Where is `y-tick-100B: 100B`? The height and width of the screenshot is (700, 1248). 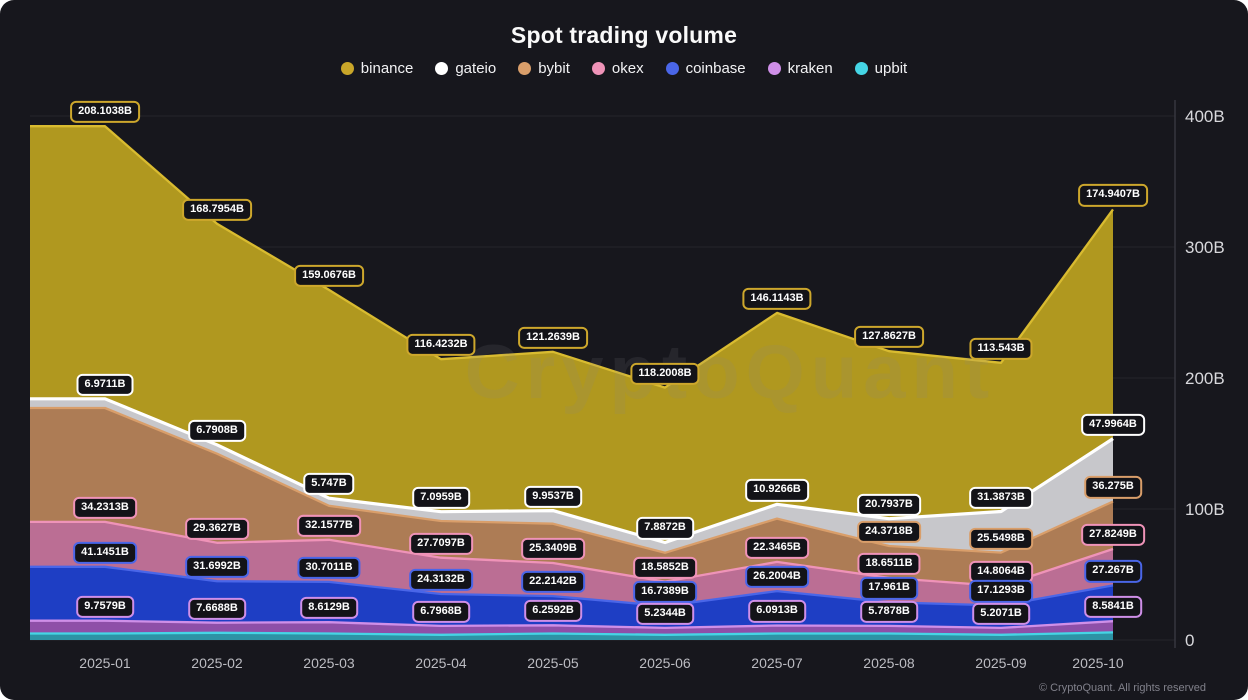 y-tick-100B: 100B is located at coordinates (1205, 509).